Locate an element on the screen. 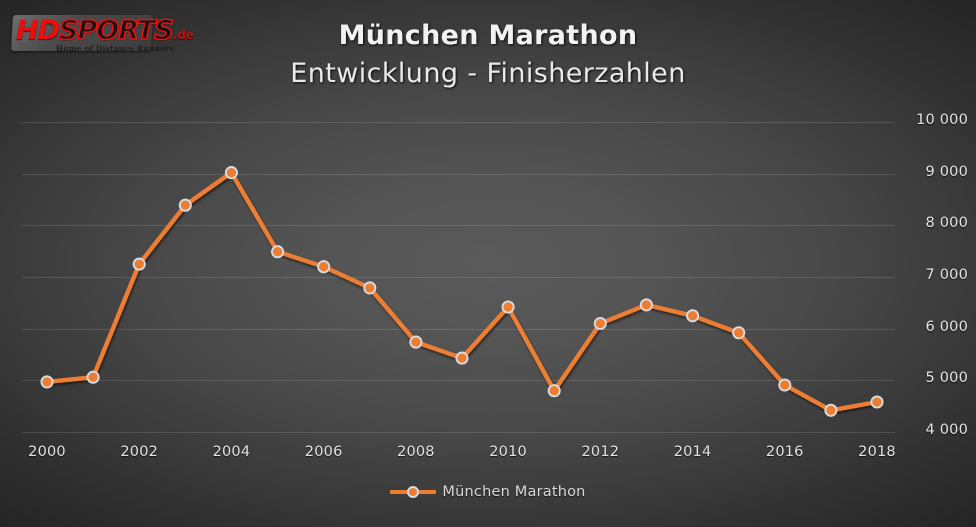  x-axis-tick-label: 2014 is located at coordinates (692, 452).